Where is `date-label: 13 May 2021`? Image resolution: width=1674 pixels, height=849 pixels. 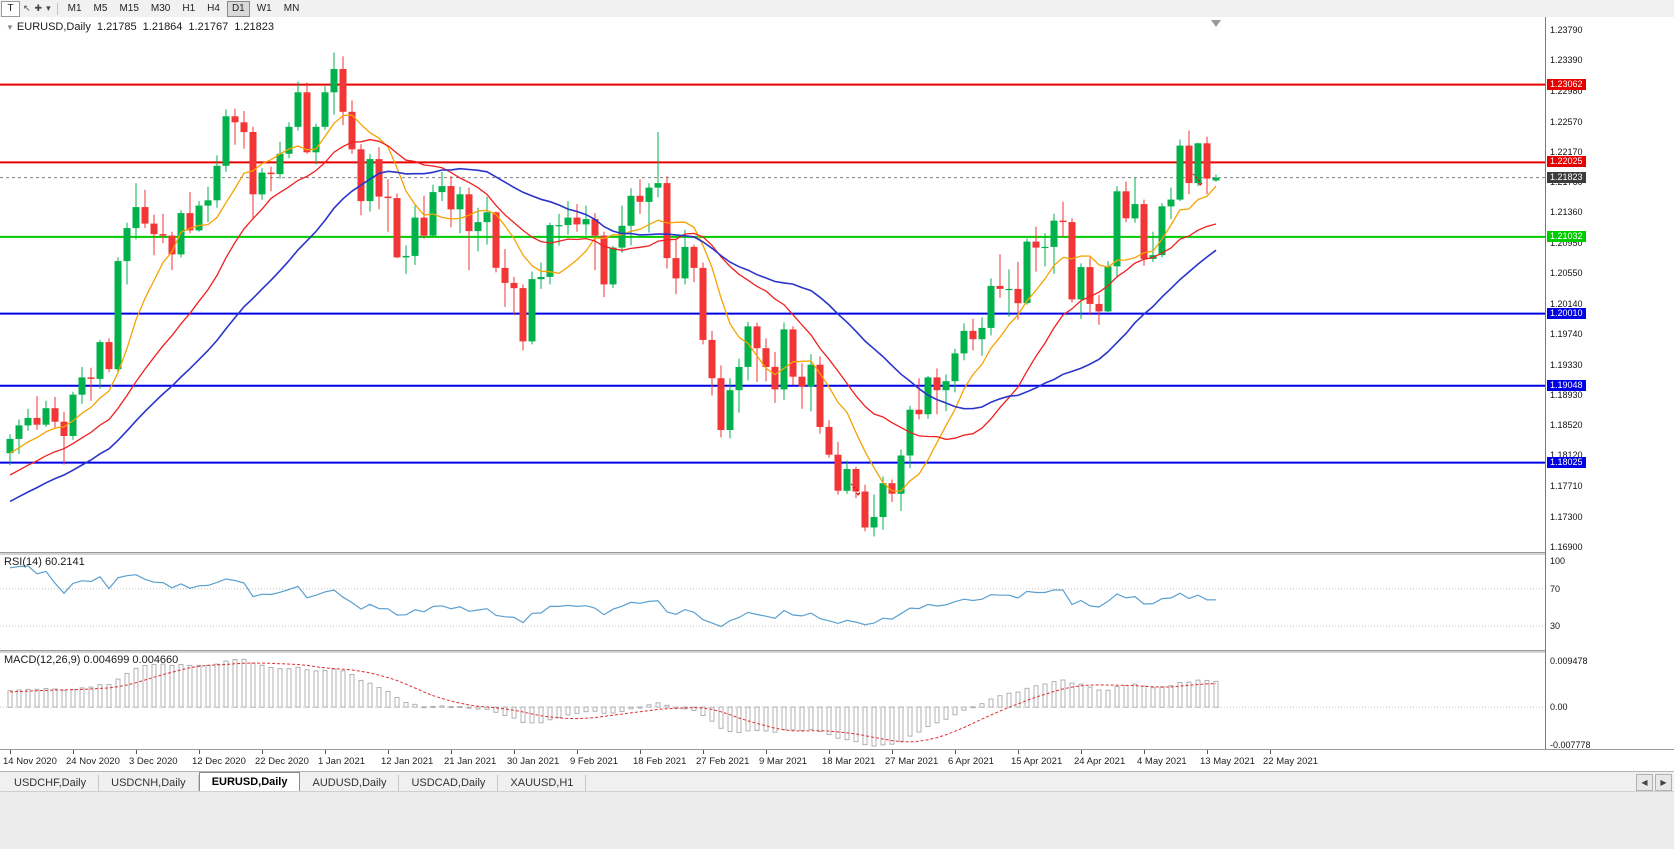 date-label: 13 May 2021 is located at coordinates (1227, 761).